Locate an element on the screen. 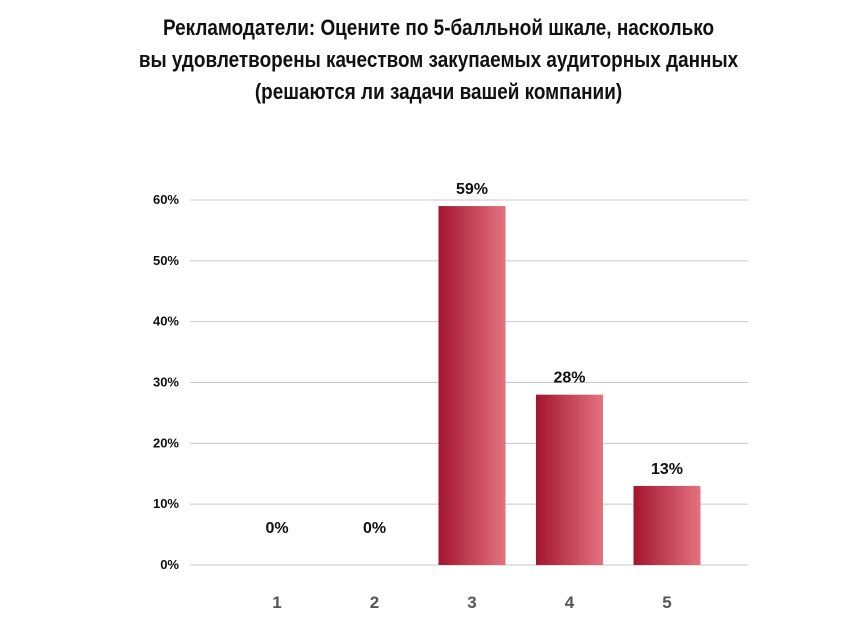  x-tick-label-4: 4 is located at coordinates (570, 602).